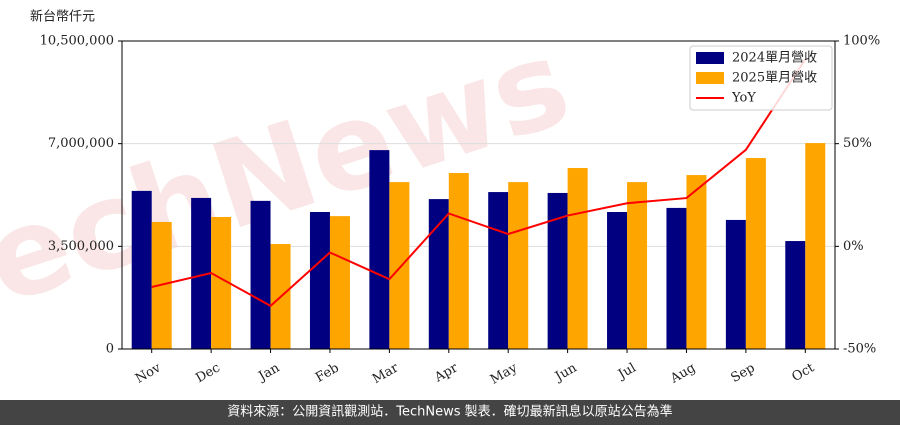 The height and width of the screenshot is (429, 900). Describe the element at coordinates (77, 41) in the screenshot. I see `y-tick-label: 10,500,000` at that location.